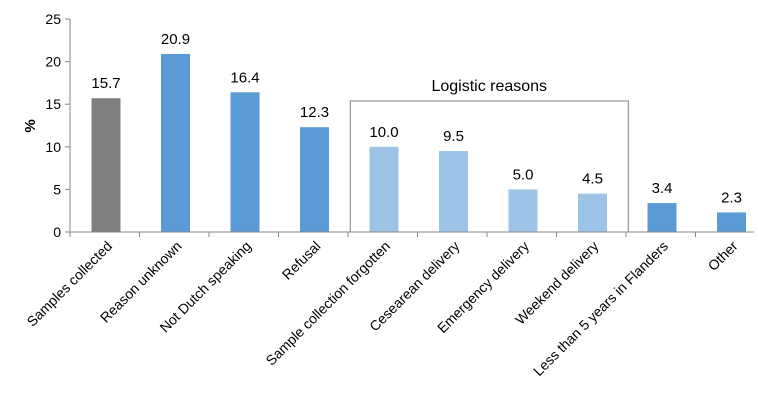  Describe the element at coordinates (53, 147) in the screenshot. I see `y-tick-label: 10` at that location.